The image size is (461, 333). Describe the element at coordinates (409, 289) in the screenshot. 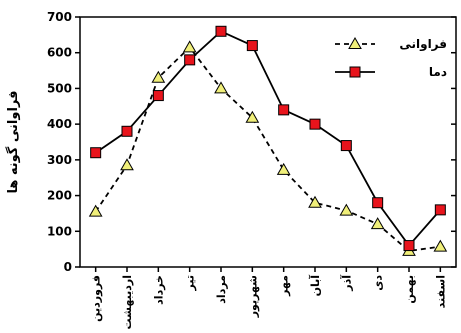

I see `x-tick-label: بهمن` at that location.